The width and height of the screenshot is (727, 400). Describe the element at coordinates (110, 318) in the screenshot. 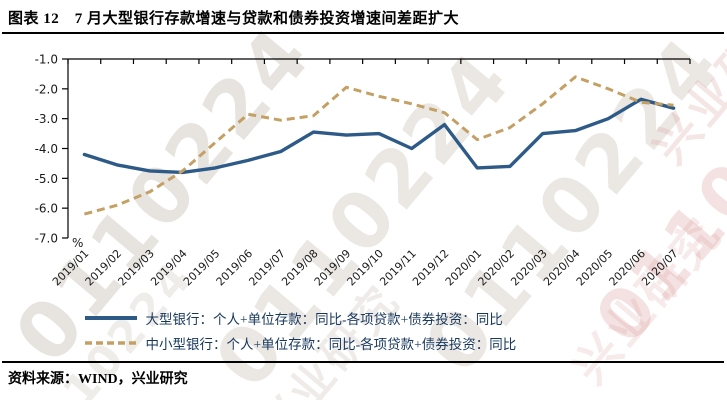

I see `legend-swatch-solid-line` at that location.